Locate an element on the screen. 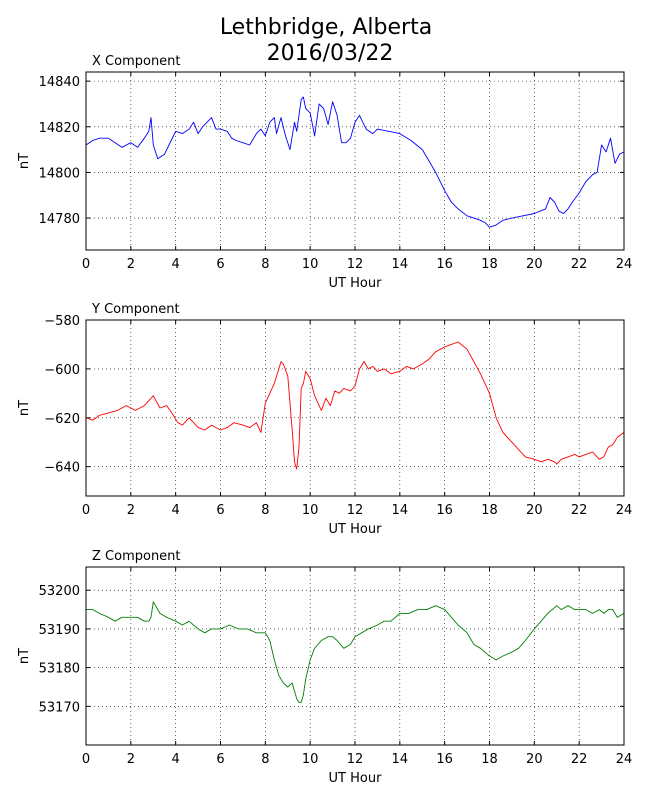 The height and width of the screenshot is (800, 650). z-component-xtick-label-2: 4 is located at coordinates (176, 759).